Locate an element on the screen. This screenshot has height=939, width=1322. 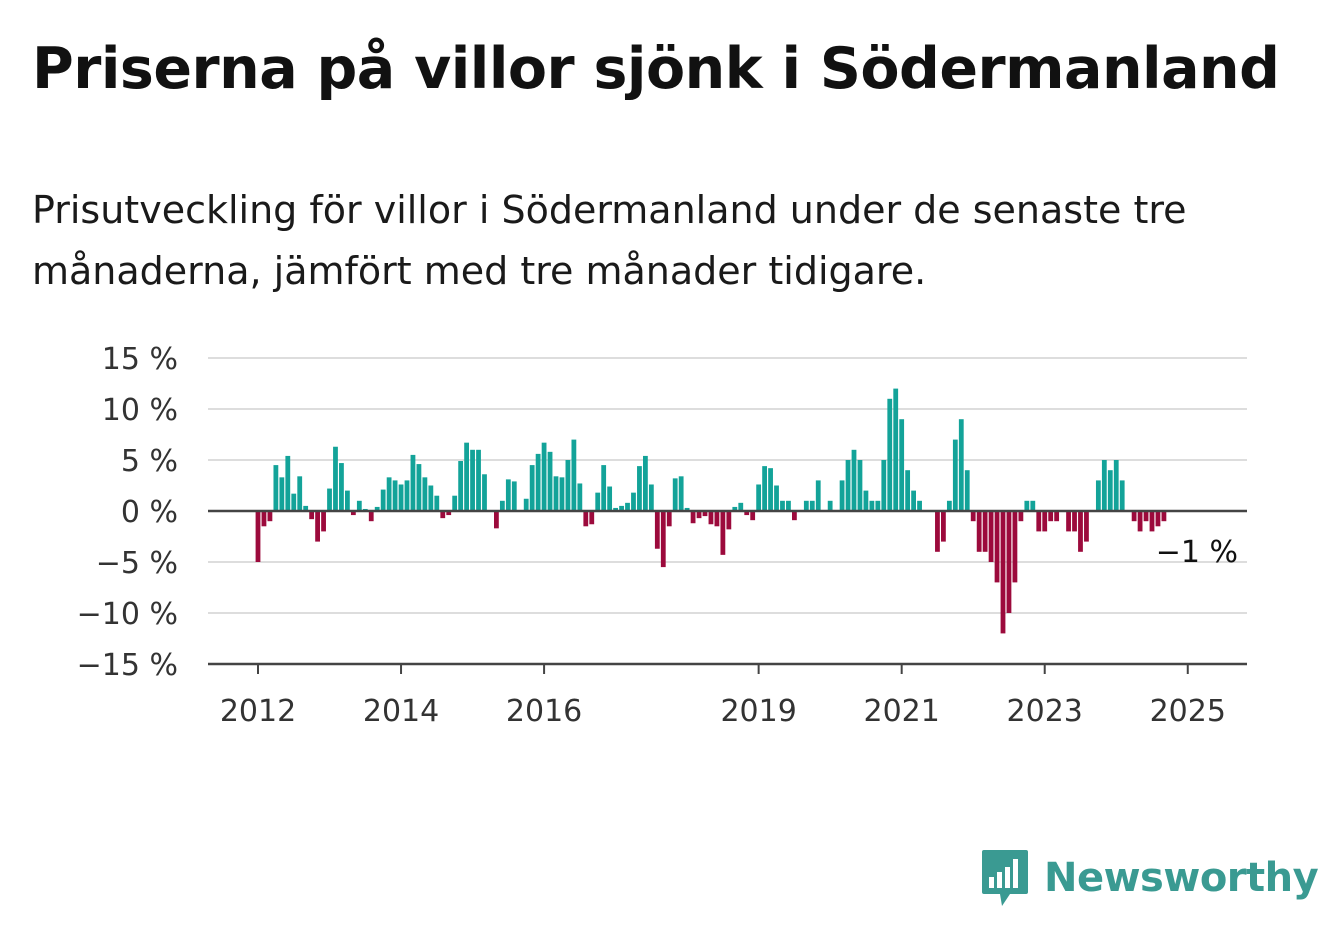
y-tick-label: 15 % is located at coordinates (140, 359).